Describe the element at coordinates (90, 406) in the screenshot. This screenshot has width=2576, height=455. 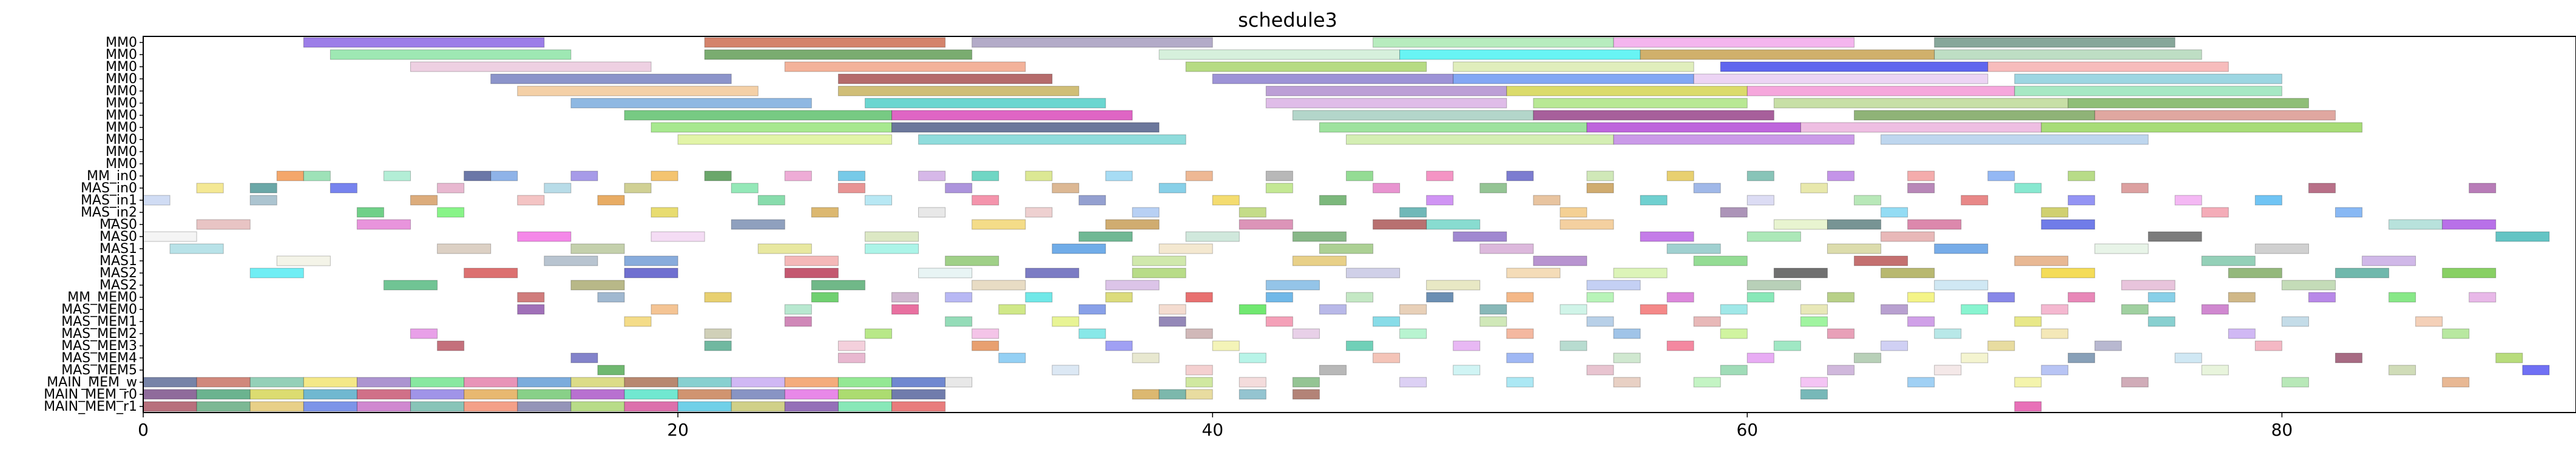
I see `y-tick-label: MAIN_MEM_r1` at that location.